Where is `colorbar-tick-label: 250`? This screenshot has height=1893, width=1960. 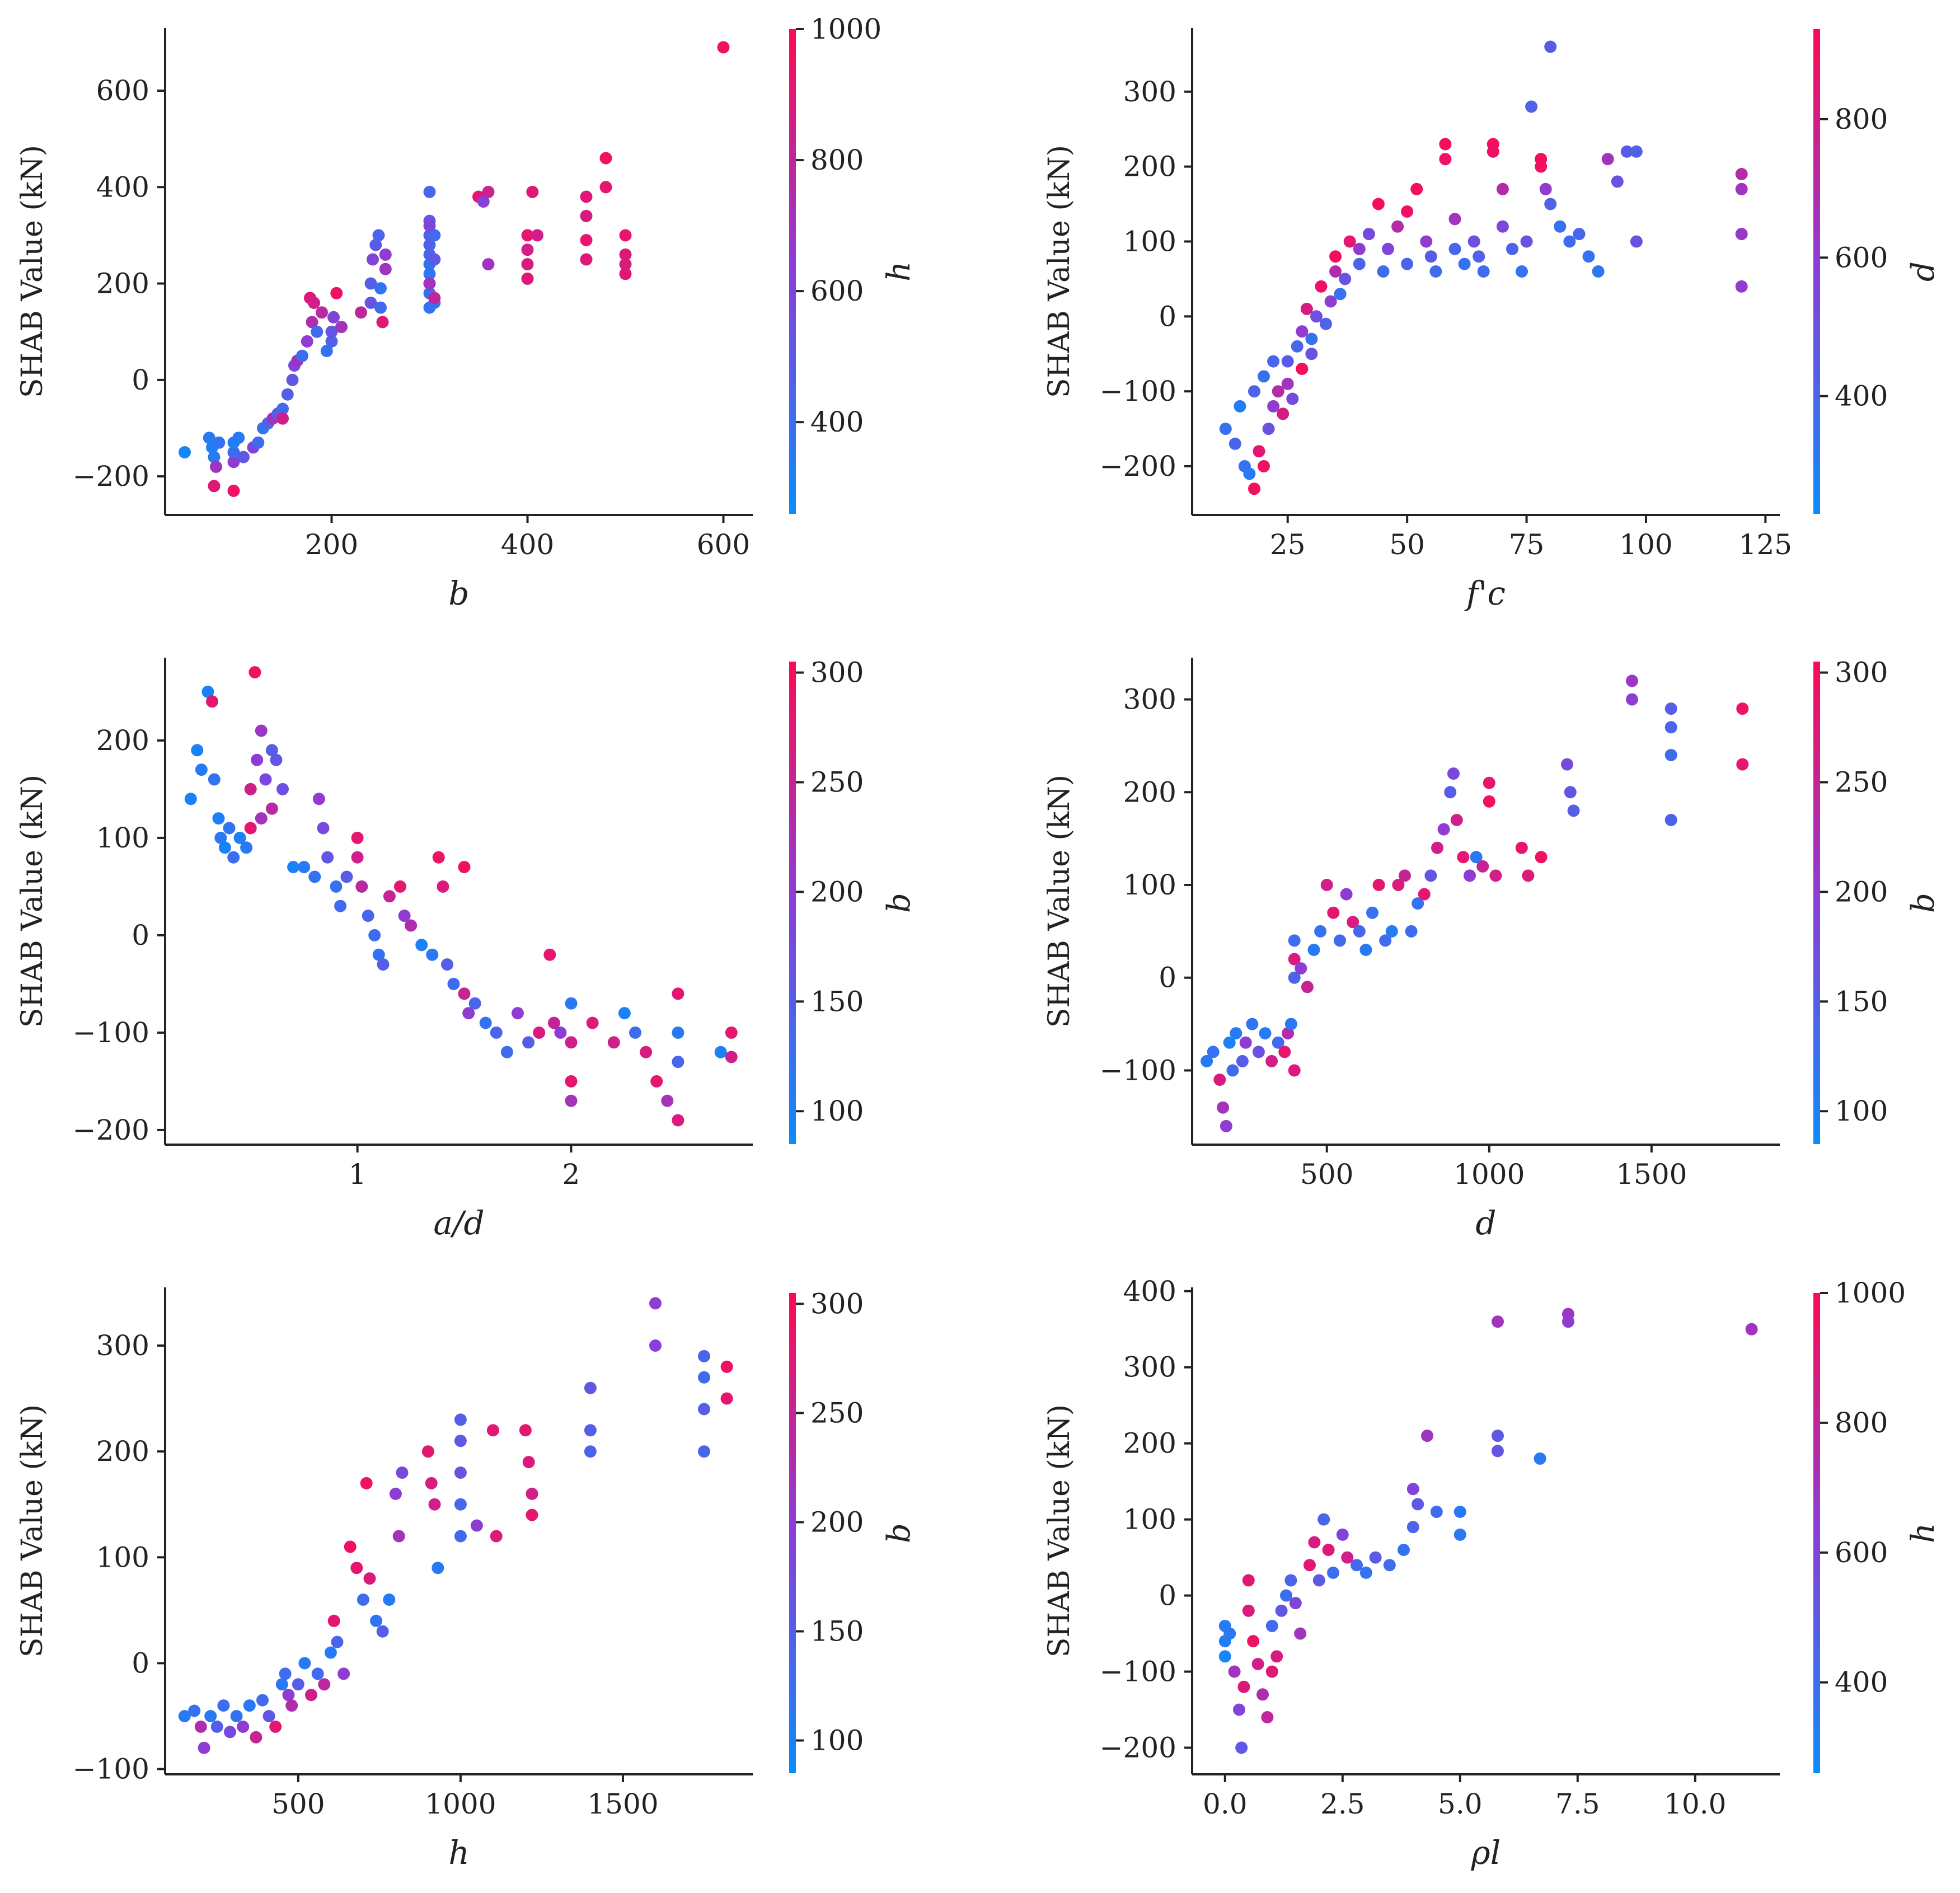 colorbar-tick-label: 250 is located at coordinates (1861, 782).